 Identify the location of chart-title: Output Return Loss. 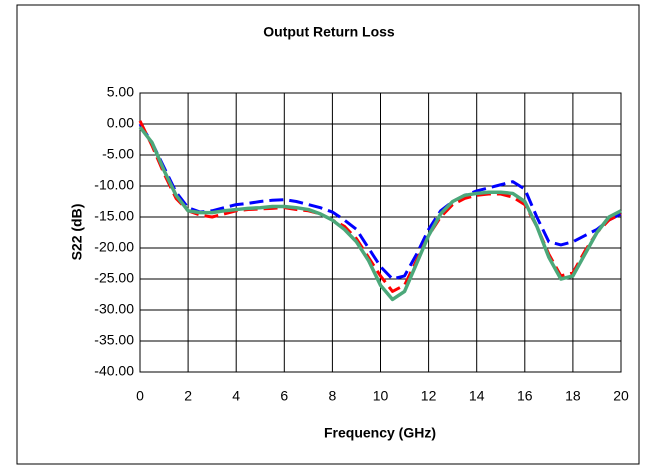
(329, 32).